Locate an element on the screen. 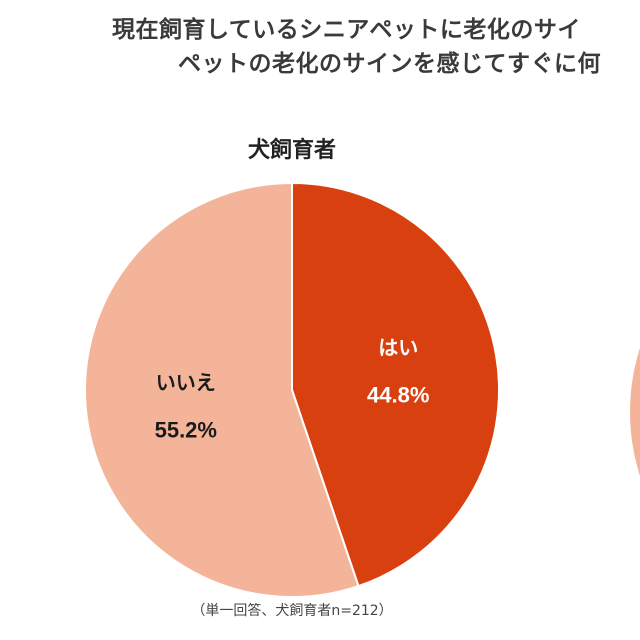 The image size is (640, 640). chart-subtitle: 犬飼育者 is located at coordinates (292, 150).